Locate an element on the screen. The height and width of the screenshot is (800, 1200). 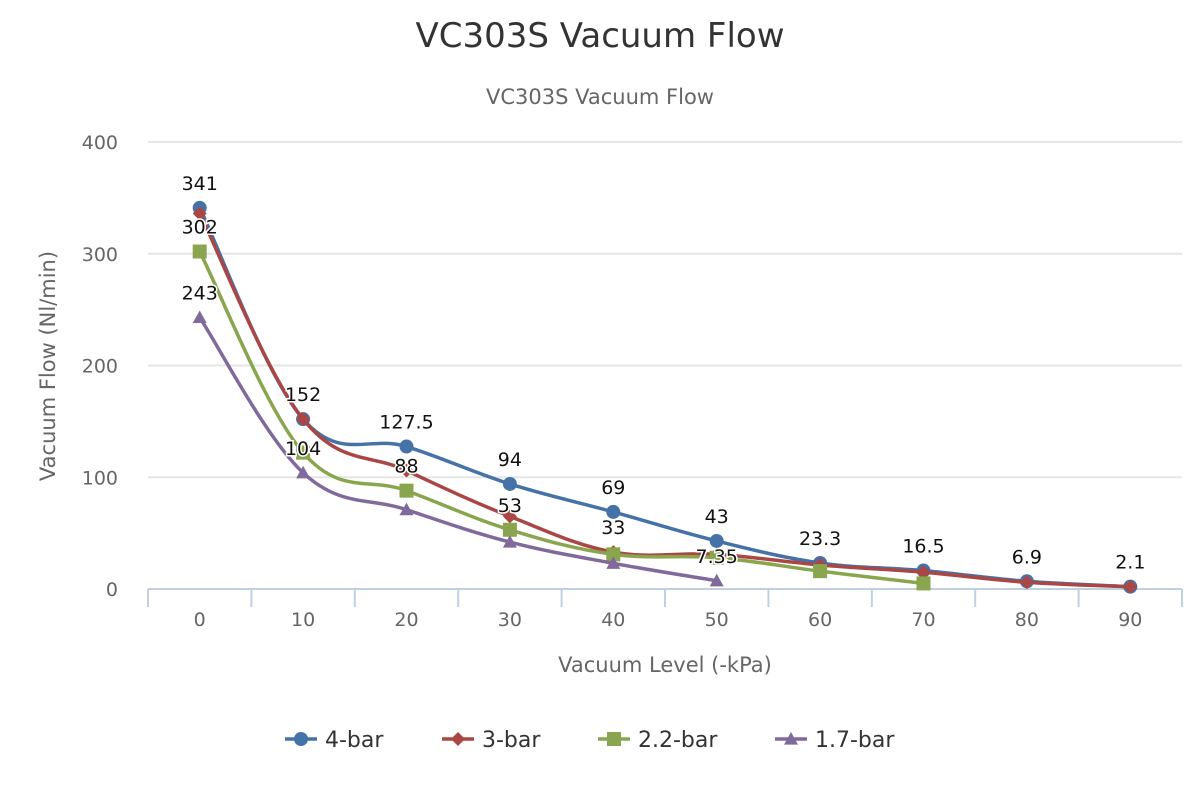
y-tick-label: 200 is located at coordinates (100, 367).